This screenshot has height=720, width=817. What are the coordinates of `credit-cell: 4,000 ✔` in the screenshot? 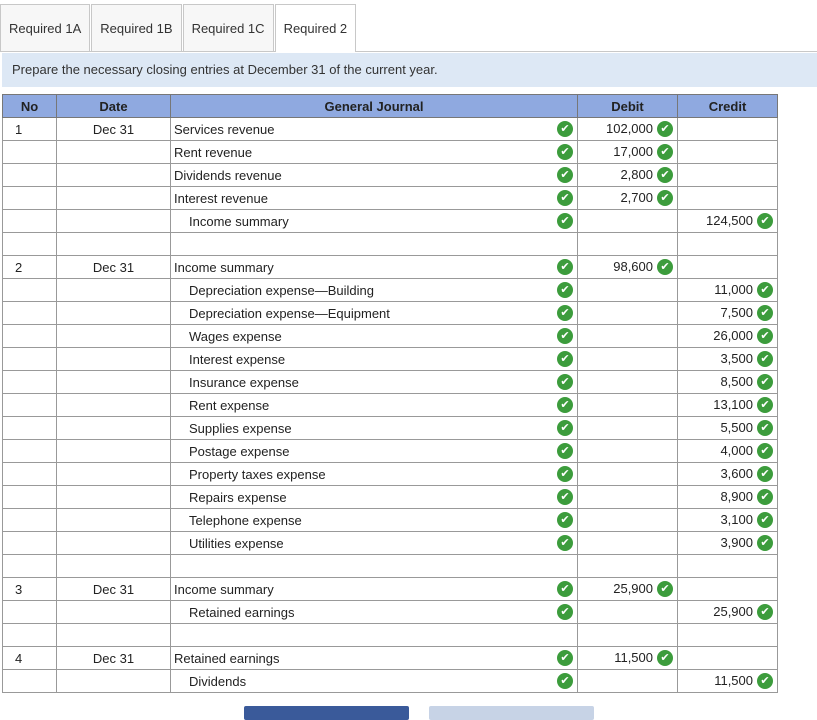 It's located at (727, 451).